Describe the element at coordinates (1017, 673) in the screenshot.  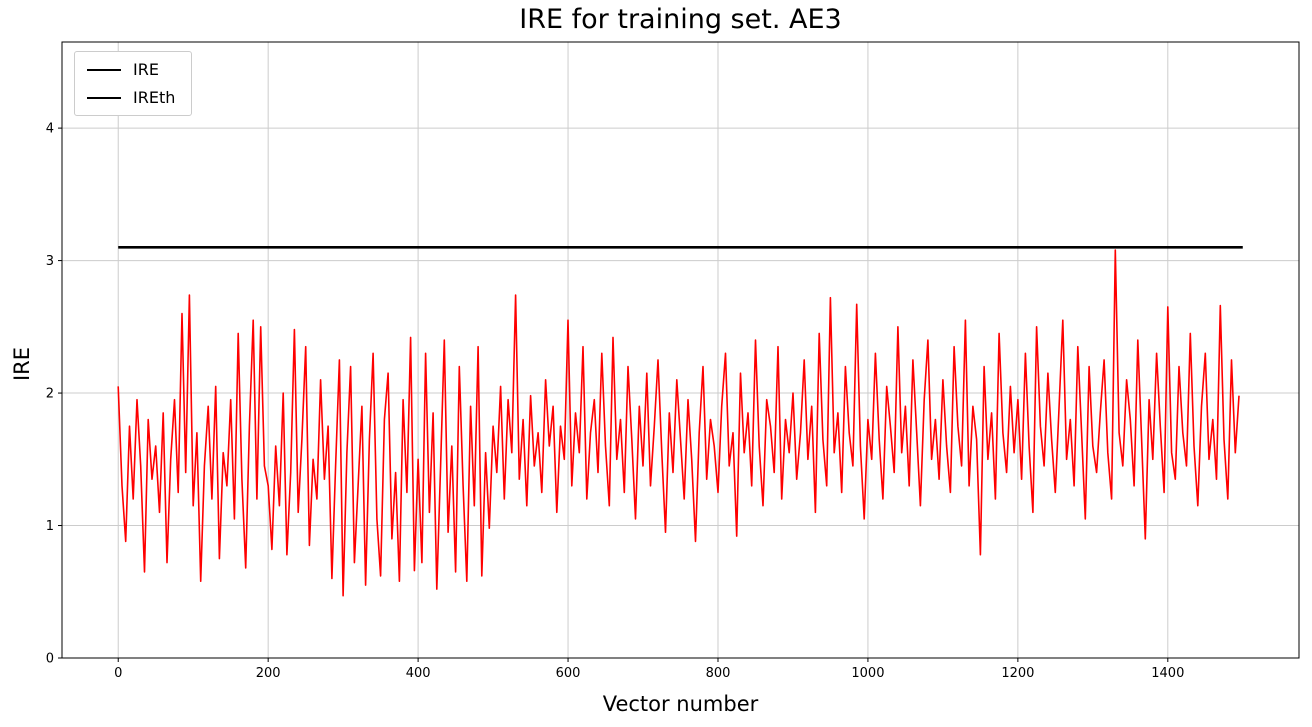
I see `svg-text: 1200` at that location.